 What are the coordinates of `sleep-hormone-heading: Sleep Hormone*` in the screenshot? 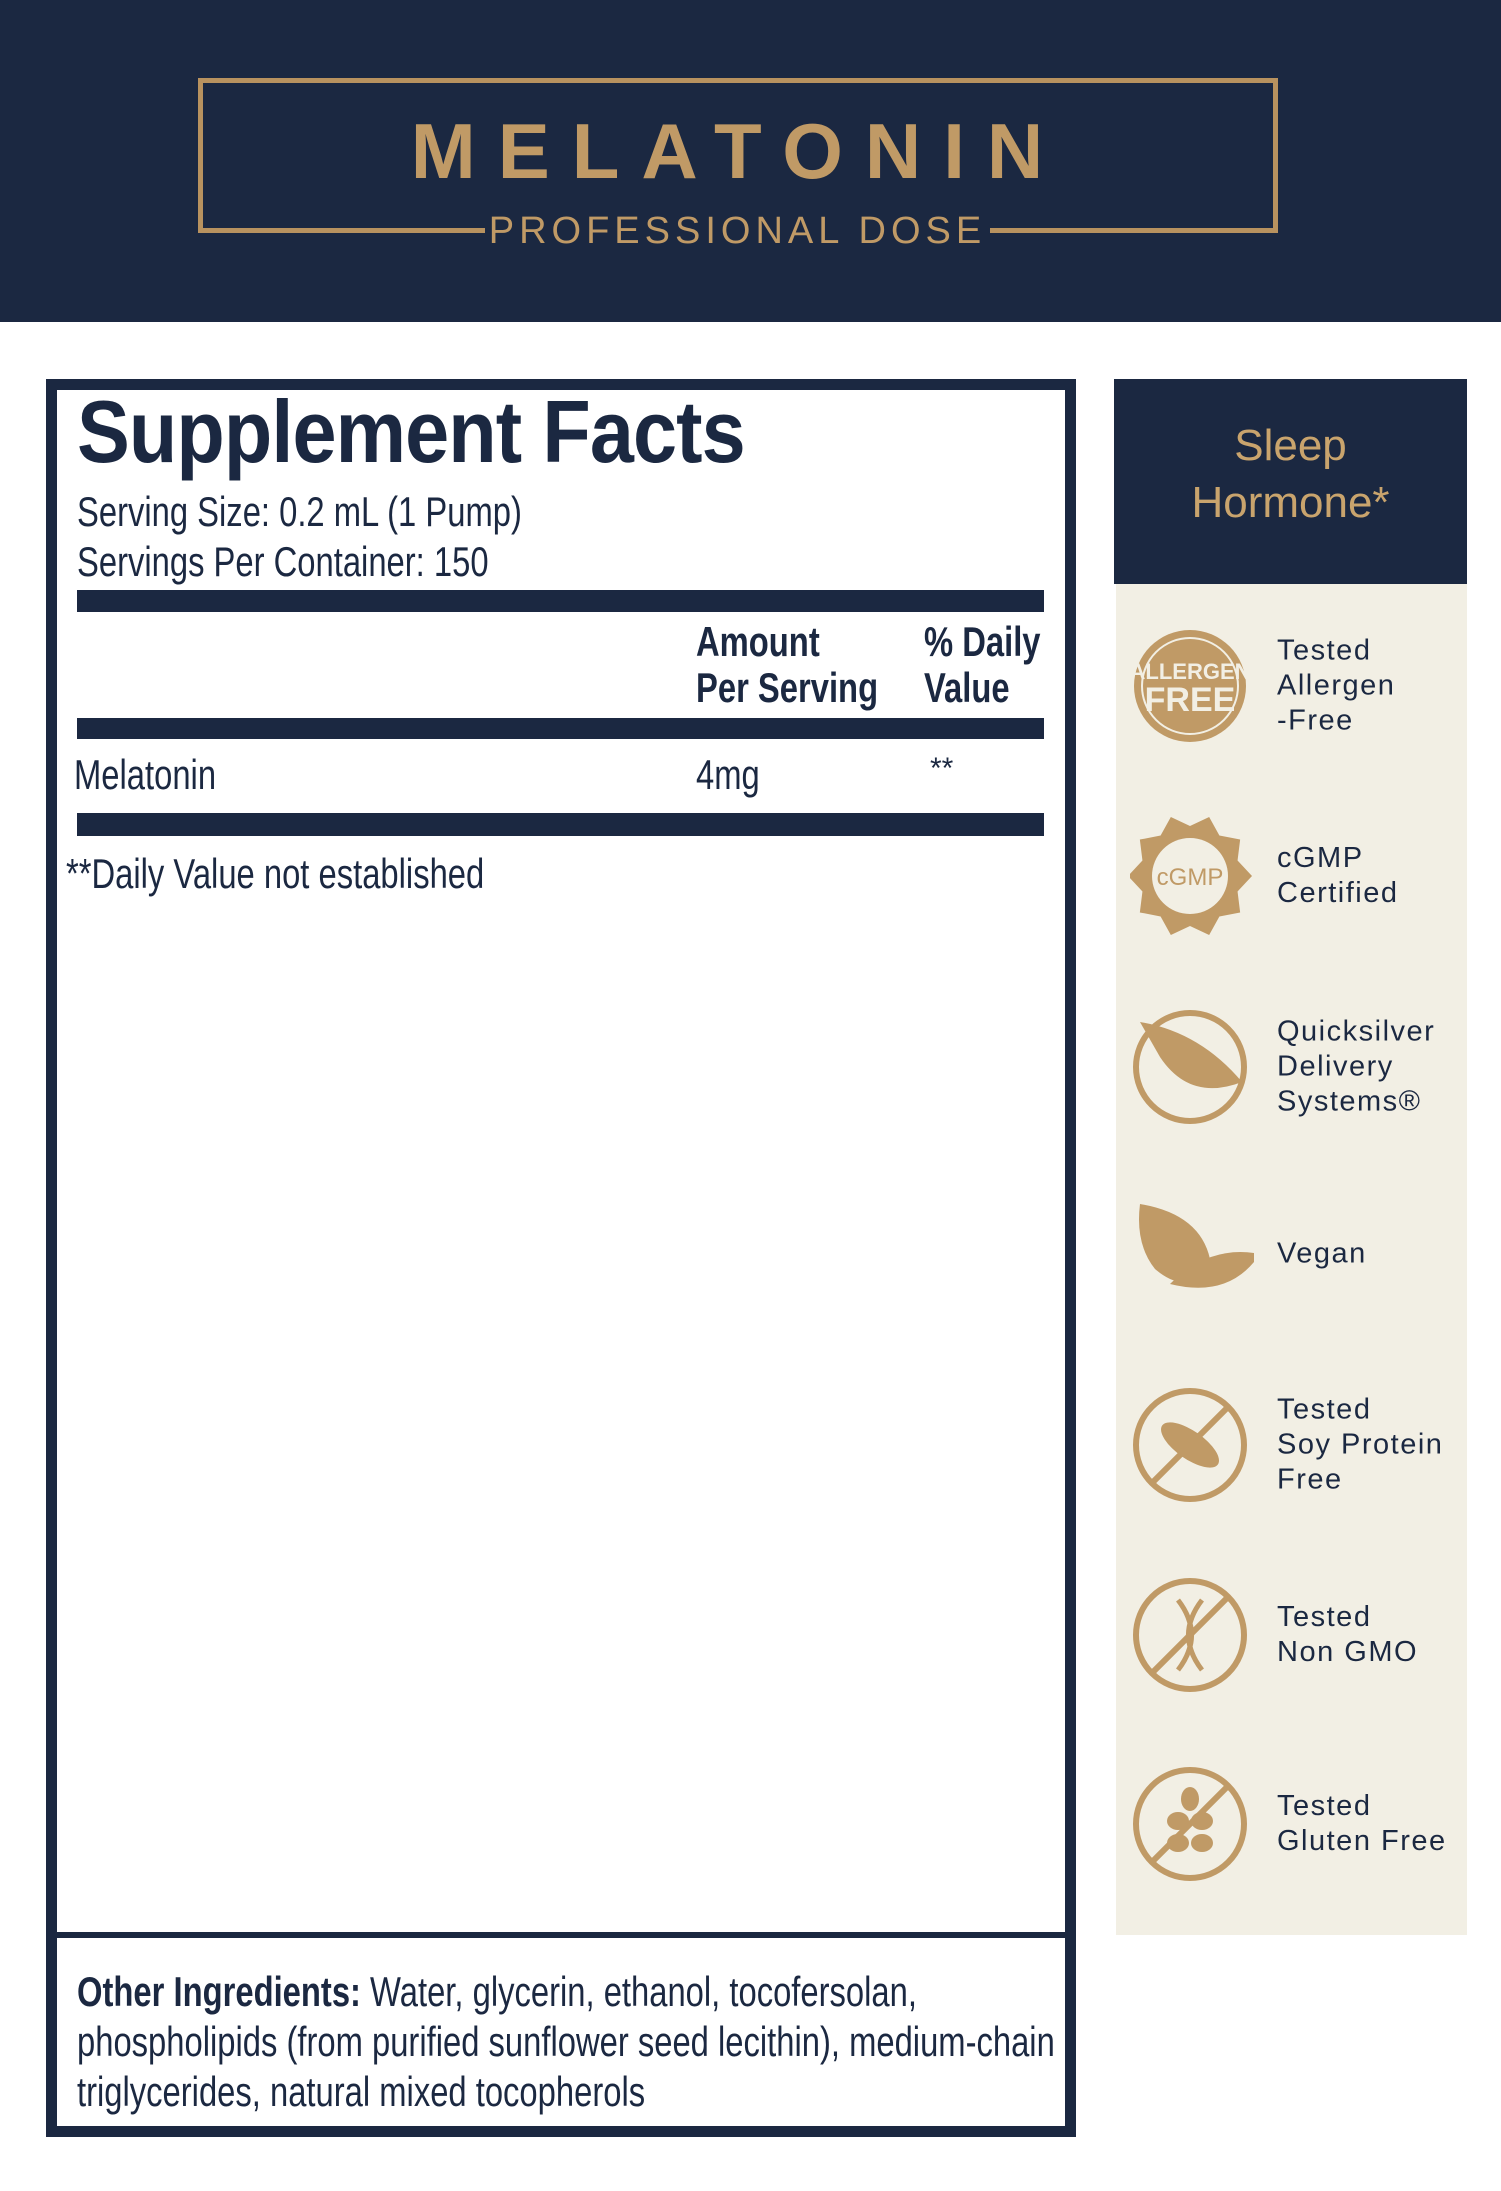 It's located at (1290, 481).